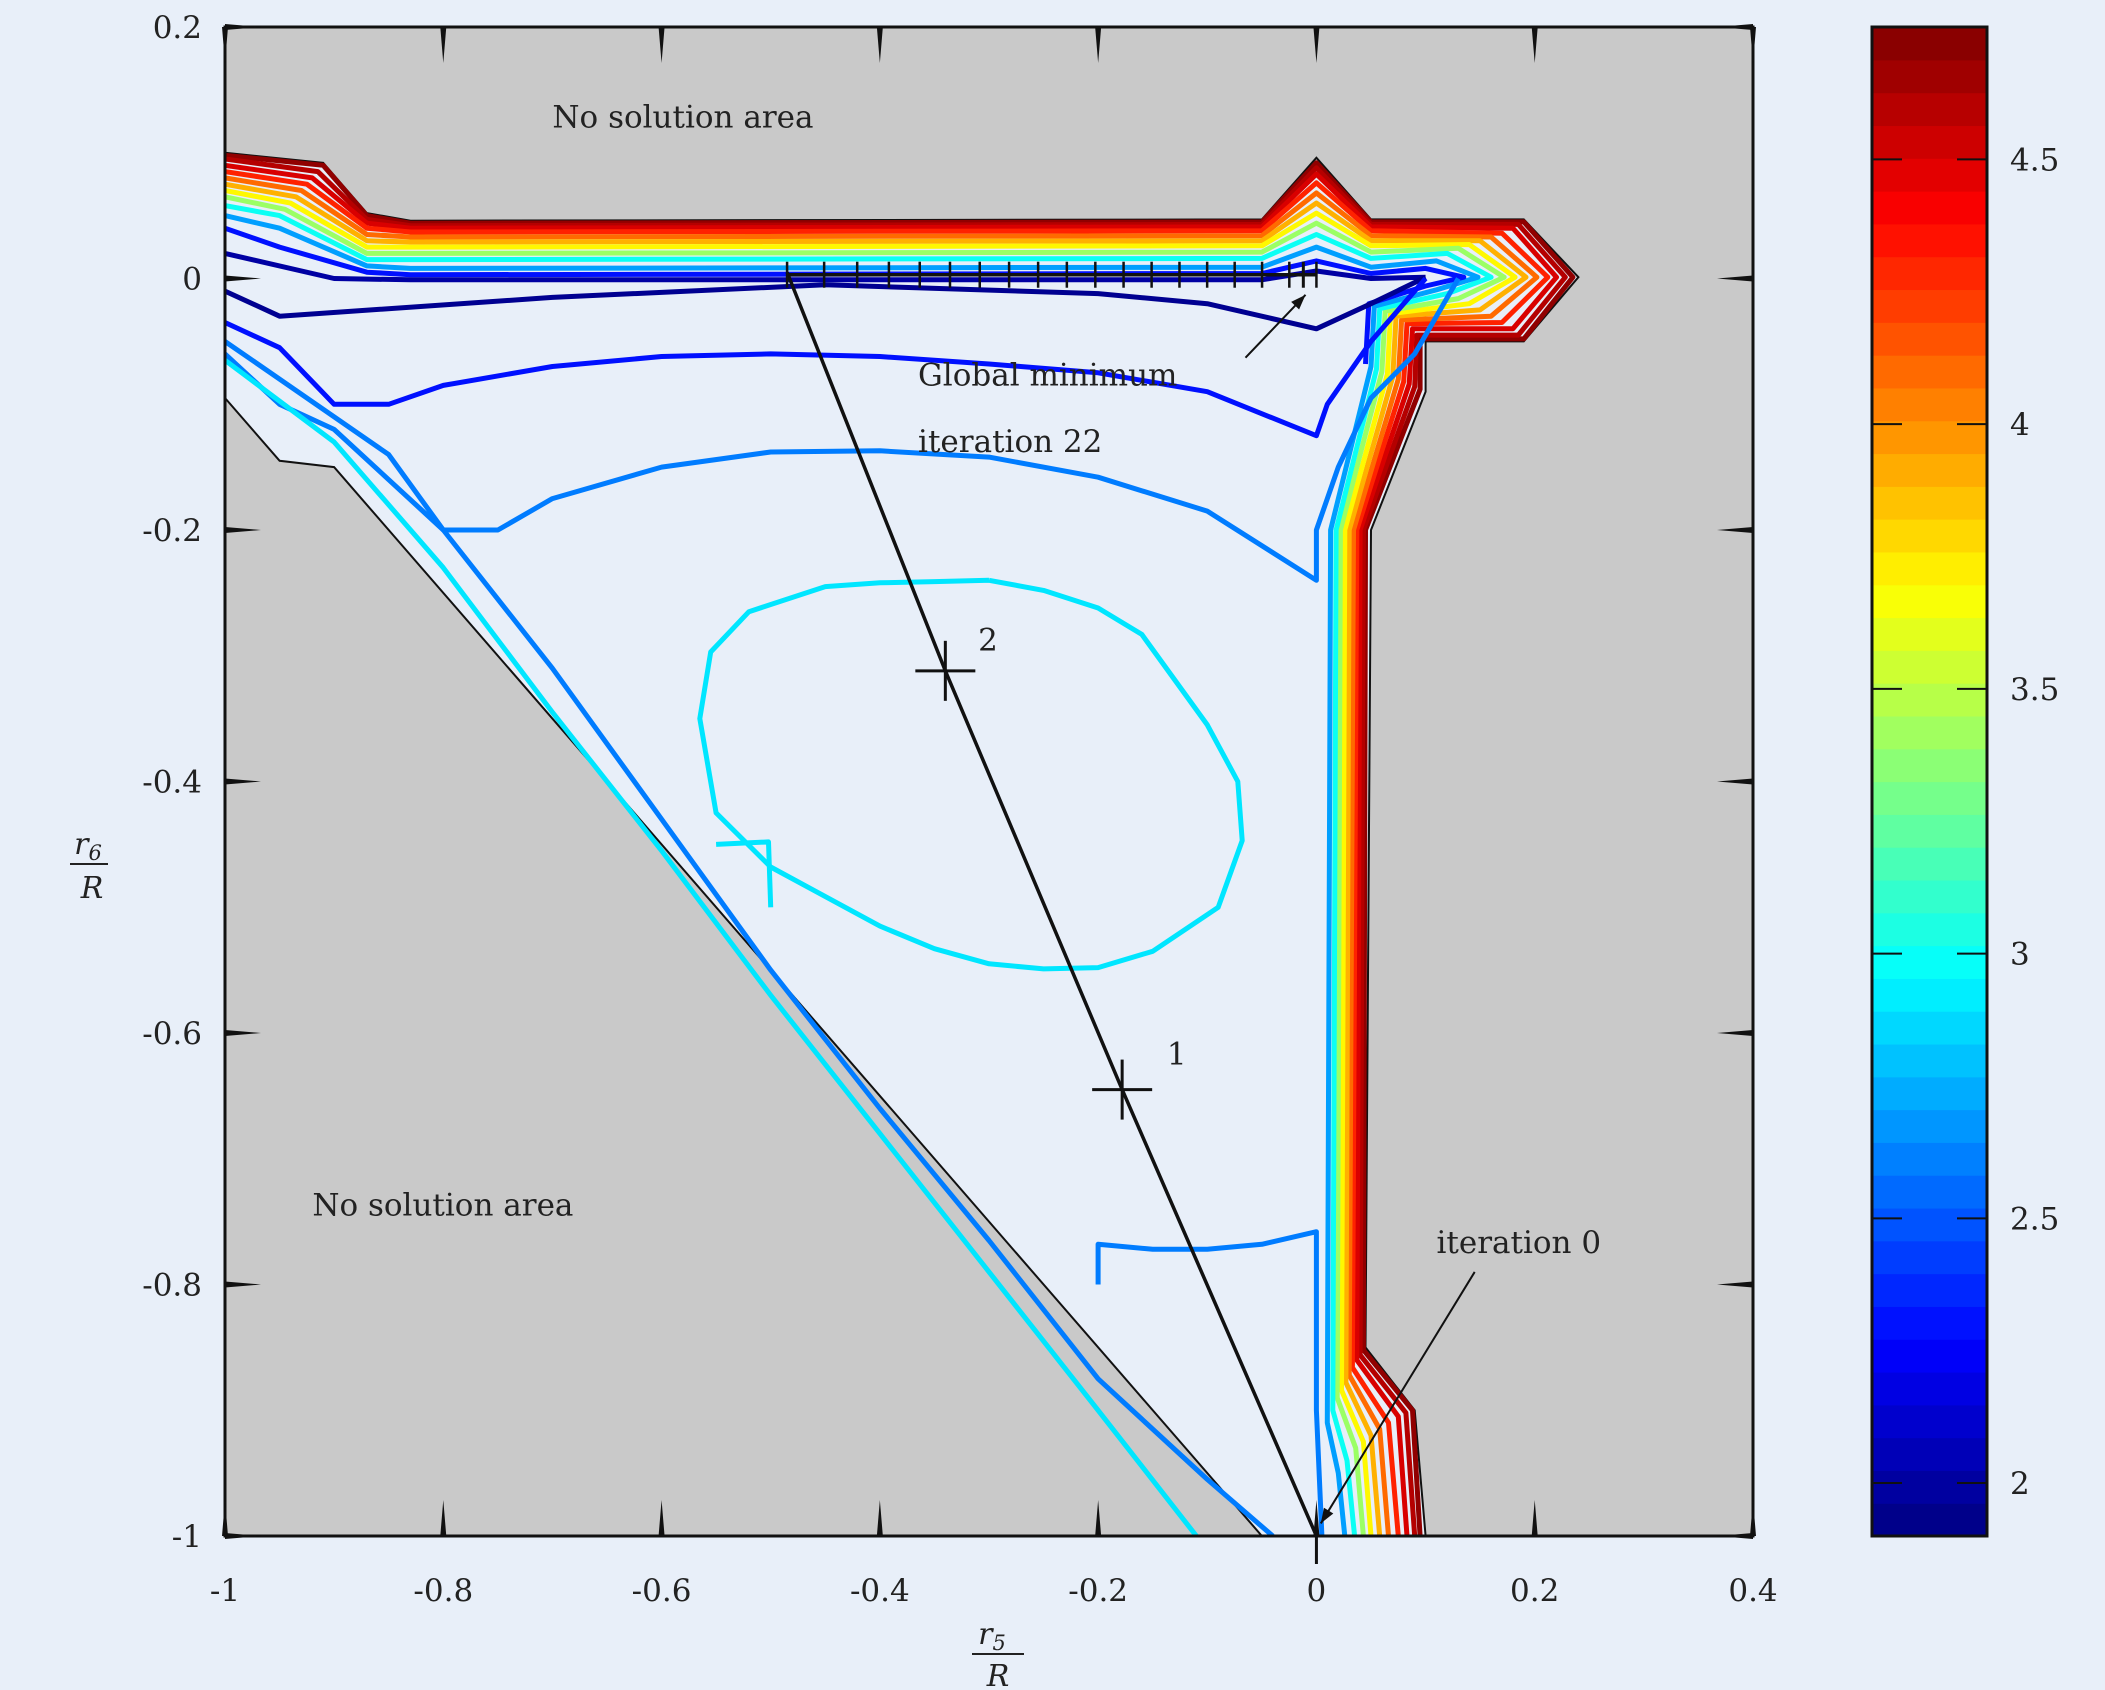 This screenshot has width=2105, height=1690. What do you see at coordinates (2034, 1219) in the screenshot?
I see `colorbar-tick-label: 2.5` at bounding box center [2034, 1219].